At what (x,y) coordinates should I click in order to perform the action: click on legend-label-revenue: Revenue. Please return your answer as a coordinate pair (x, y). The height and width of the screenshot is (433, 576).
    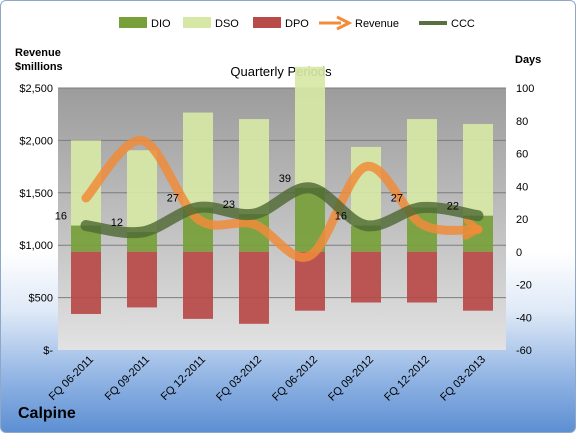
    Looking at the image, I should click on (377, 24).